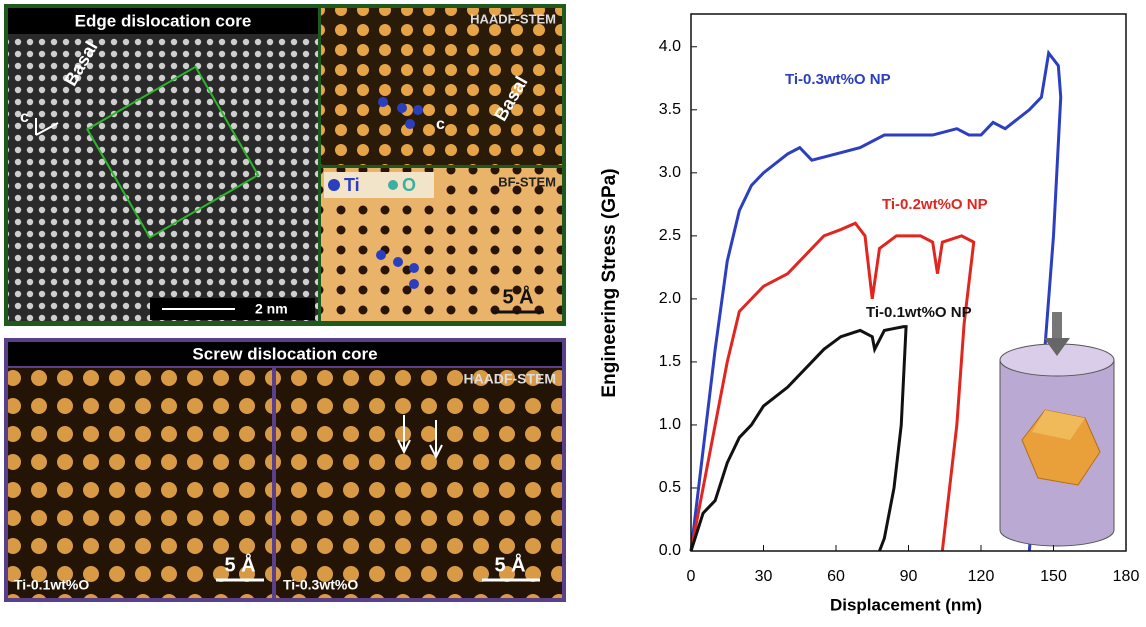 The width and height of the screenshot is (1146, 627). Describe the element at coordinates (1057, 429) in the screenshot. I see `pillar-inset` at that location.